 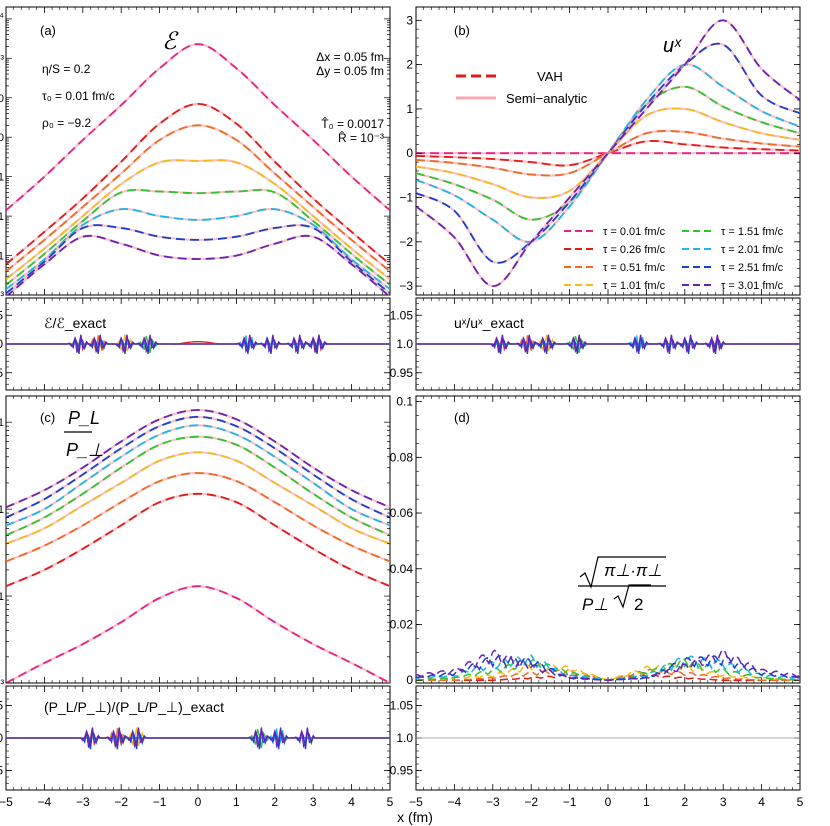 What do you see at coordinates (752, 250) in the screenshot?
I see `legend-tau-label: τ = 2.01 fm/c` at bounding box center [752, 250].